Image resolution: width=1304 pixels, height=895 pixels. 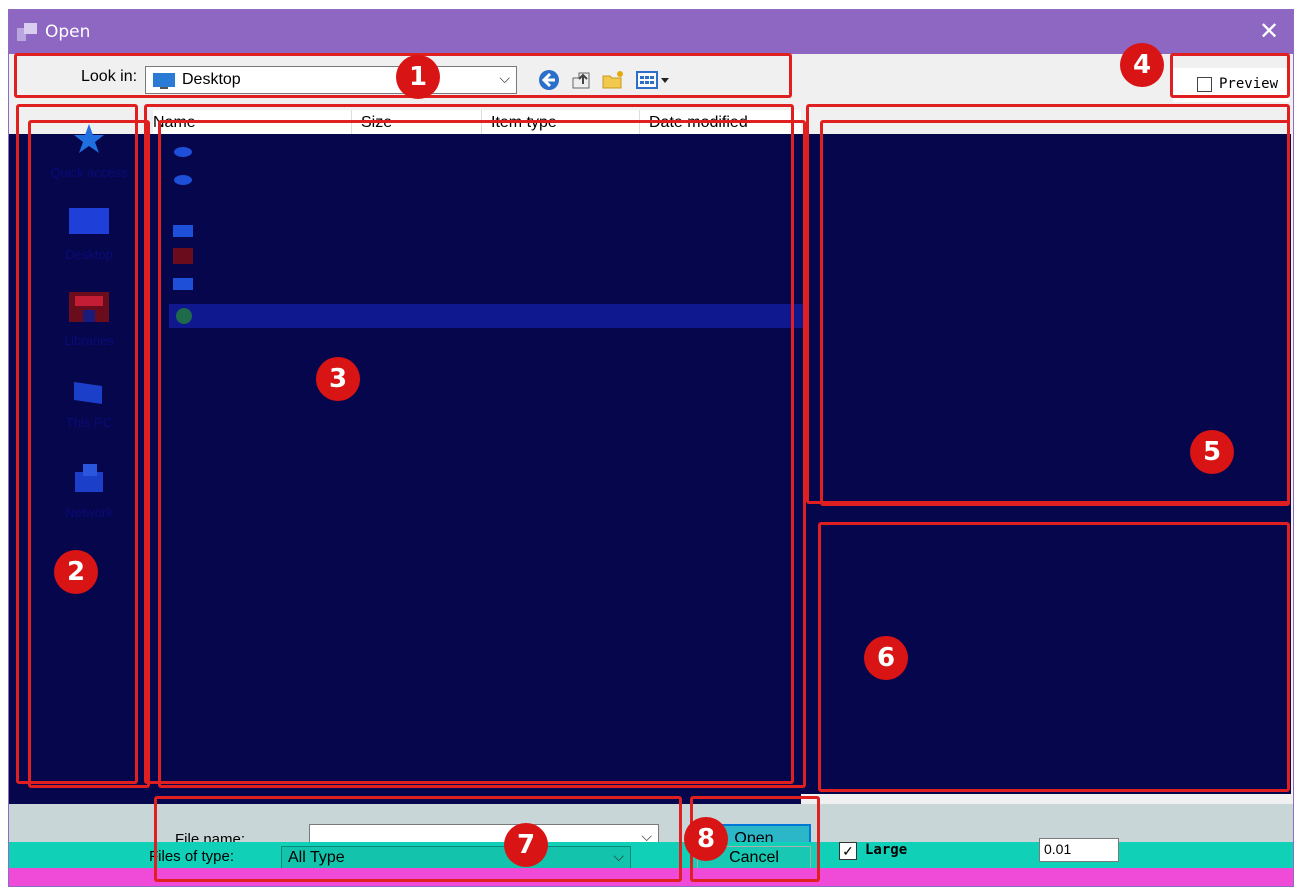 What do you see at coordinates (27, 32) in the screenshot?
I see `app-icon` at bounding box center [27, 32].